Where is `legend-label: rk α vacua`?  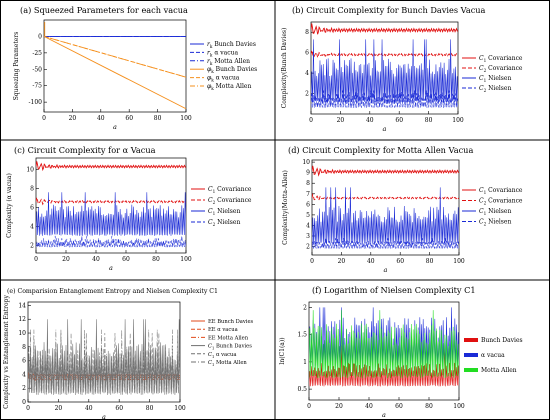 legend-label: rk α vacua is located at coordinates (222, 53).